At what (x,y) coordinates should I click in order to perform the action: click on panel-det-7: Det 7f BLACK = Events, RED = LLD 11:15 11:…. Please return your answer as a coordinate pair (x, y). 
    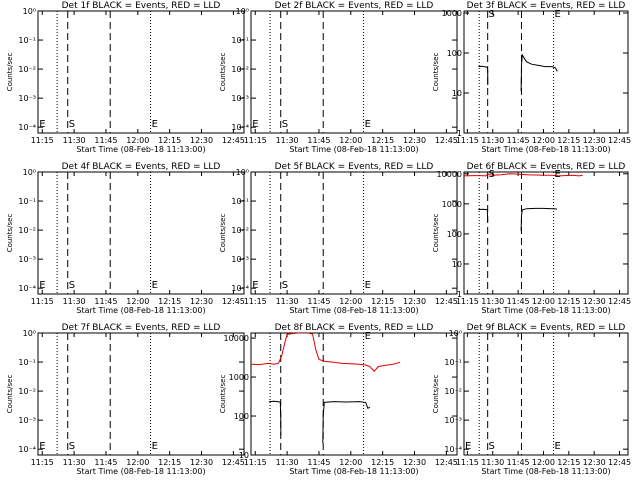
    Looking at the image, I should click on (125, 399).